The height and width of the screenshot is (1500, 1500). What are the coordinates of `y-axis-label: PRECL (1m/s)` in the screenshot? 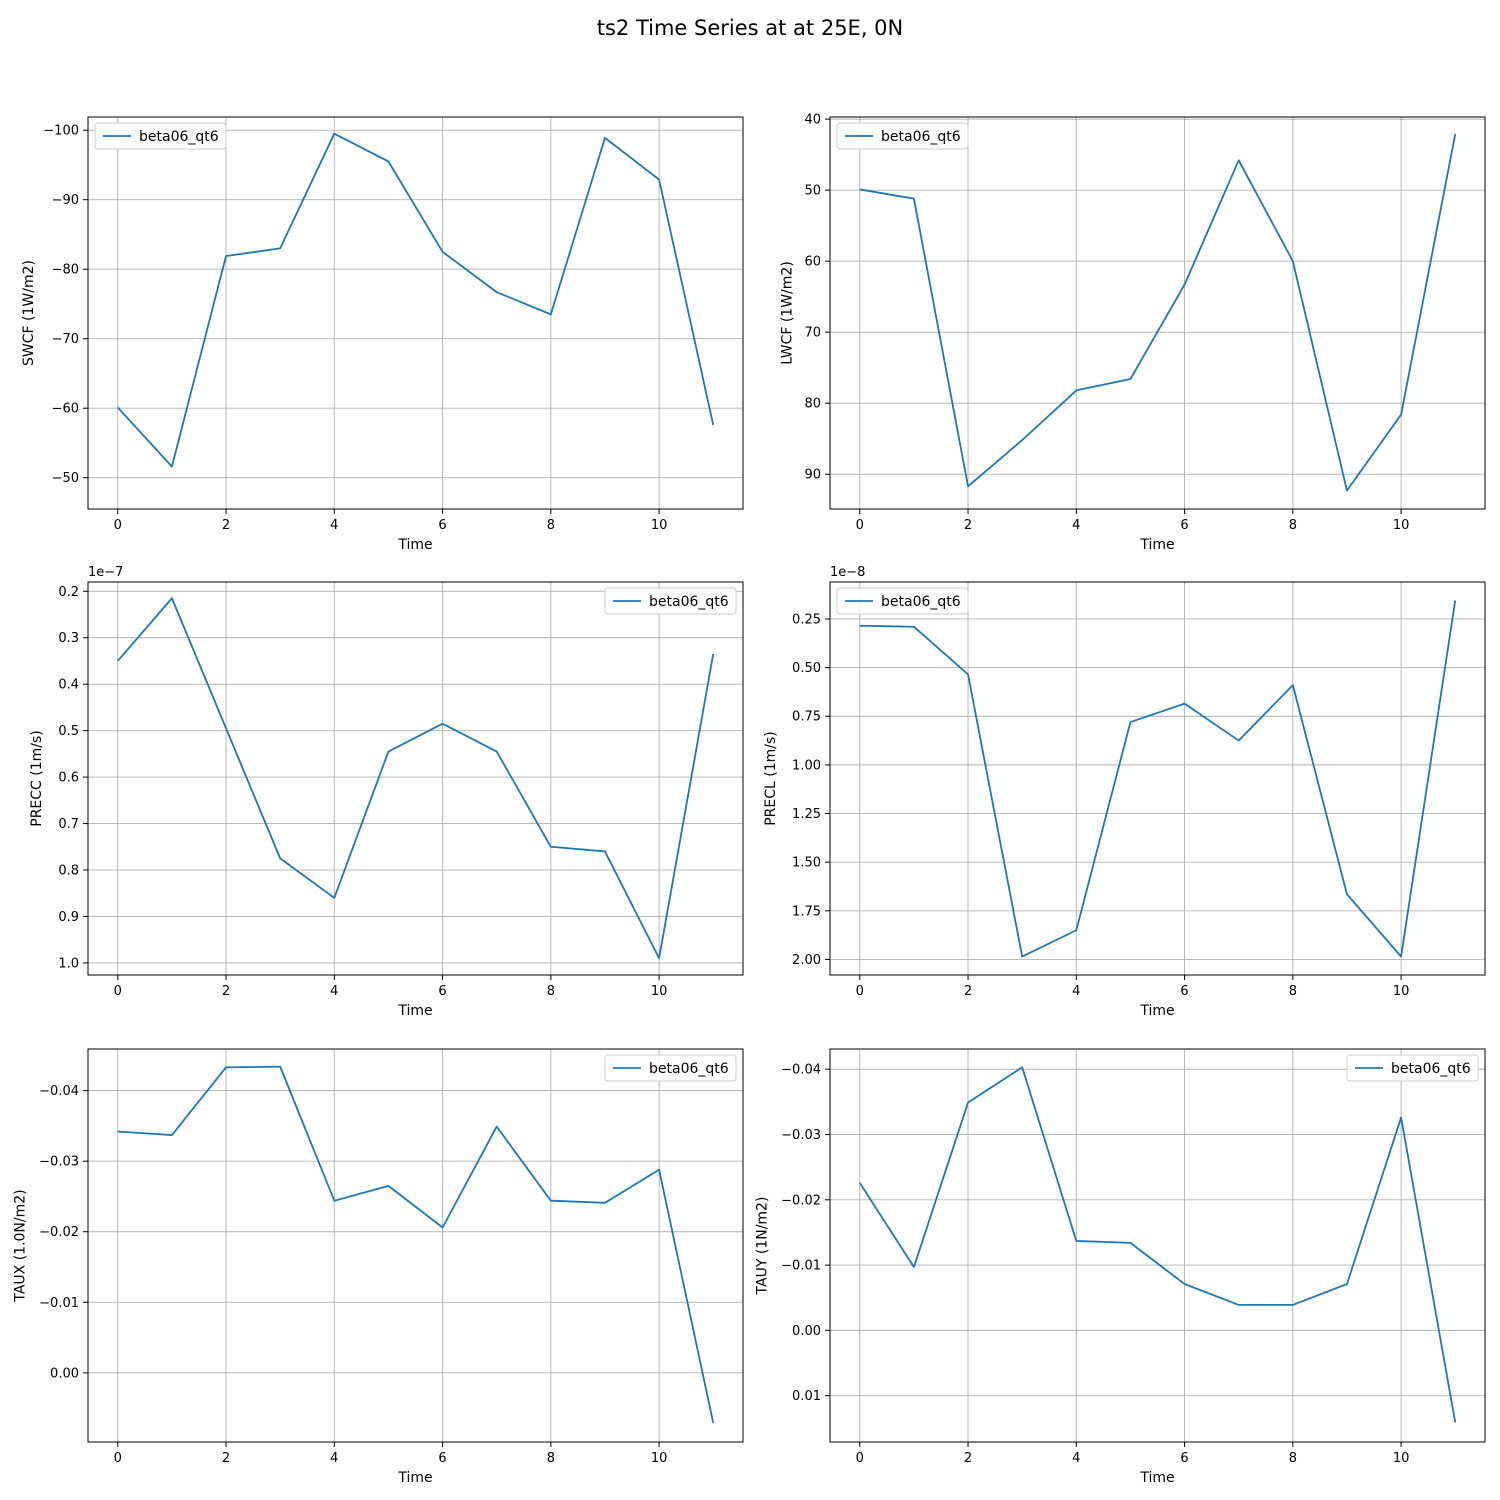 It's located at (771, 778).